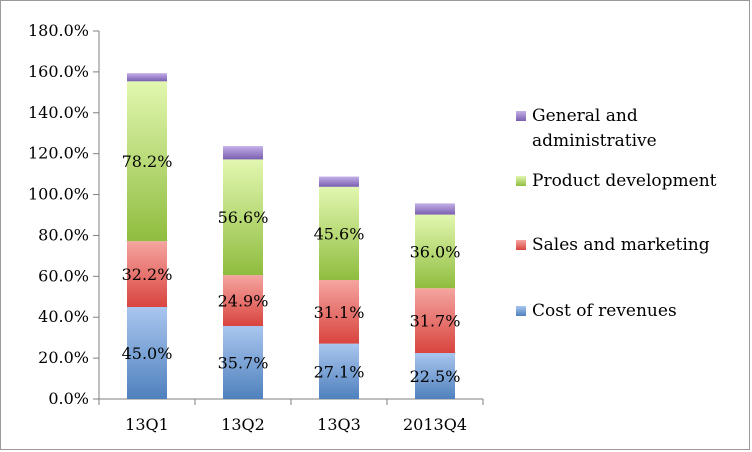 The height and width of the screenshot is (452, 752). I want to click on y-tick-label: 180.0%, so click(58, 30).